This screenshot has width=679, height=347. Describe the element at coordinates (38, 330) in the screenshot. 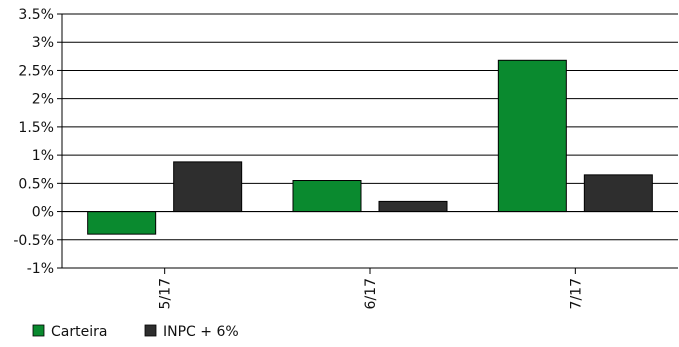

I see `legend-swatch-carteira` at that location.